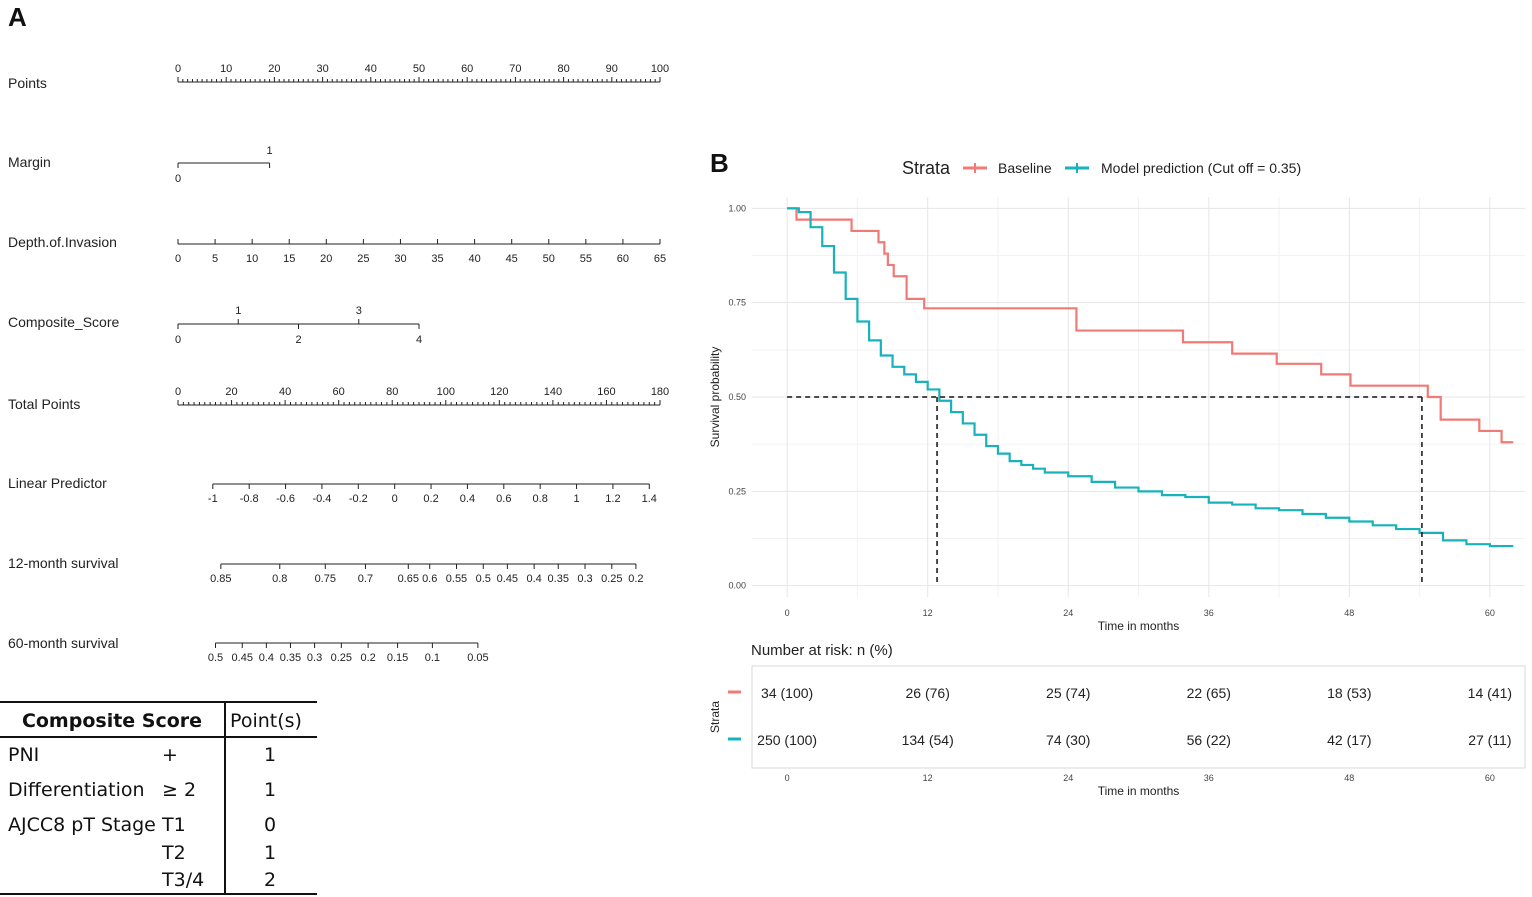  I want to click on table-cell-level: T1, so click(173, 825).